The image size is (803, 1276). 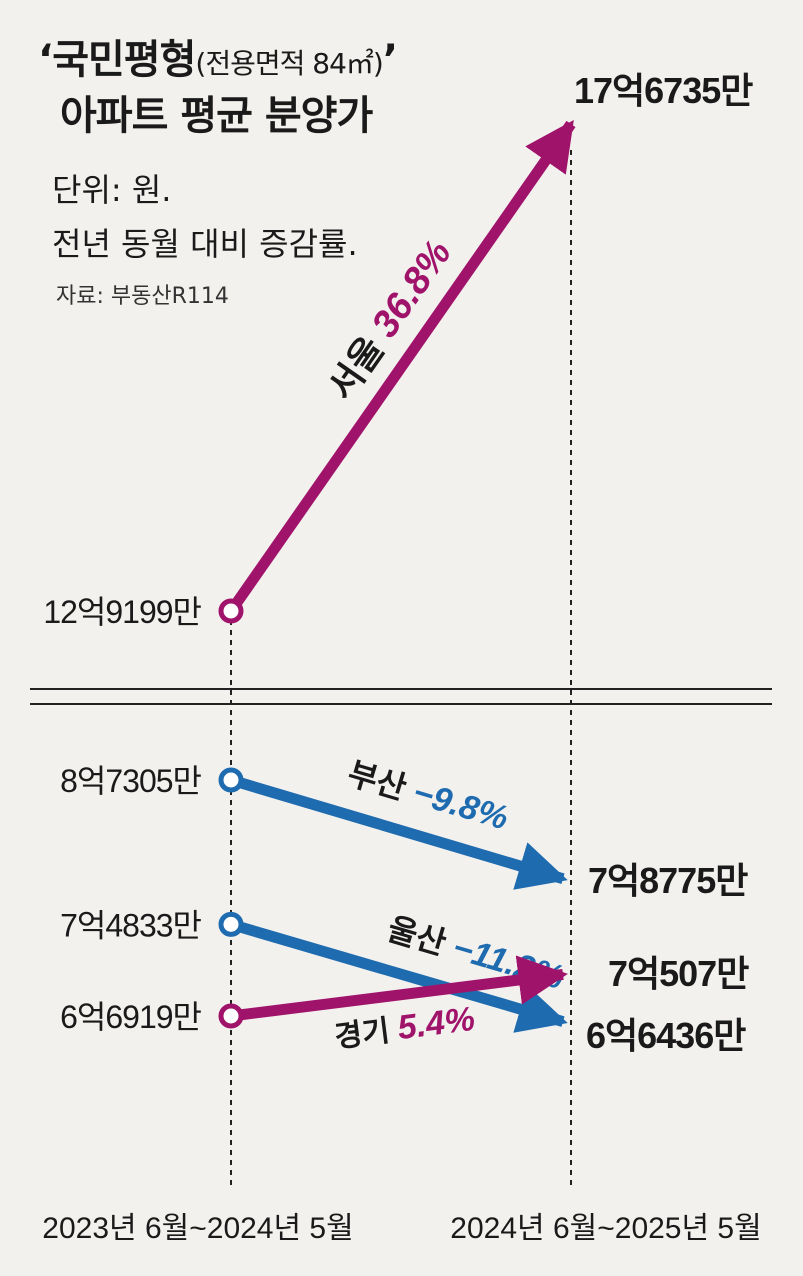 What do you see at coordinates (197, 1228) in the screenshot?
I see `x-tick-label-start: 2023년 6월~2024년 5월` at bounding box center [197, 1228].